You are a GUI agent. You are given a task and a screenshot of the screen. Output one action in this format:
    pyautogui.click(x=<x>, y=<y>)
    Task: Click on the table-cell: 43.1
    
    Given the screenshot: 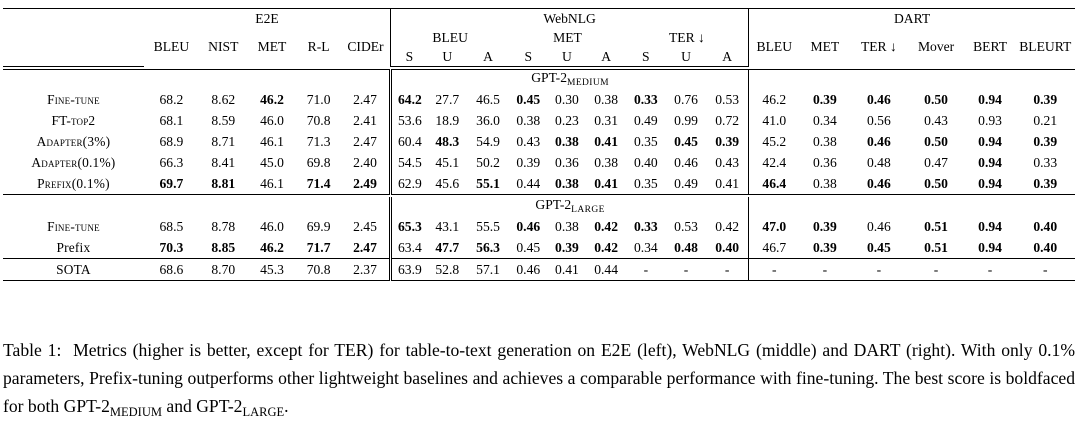 What is the action you would take?
    pyautogui.click(x=447, y=226)
    